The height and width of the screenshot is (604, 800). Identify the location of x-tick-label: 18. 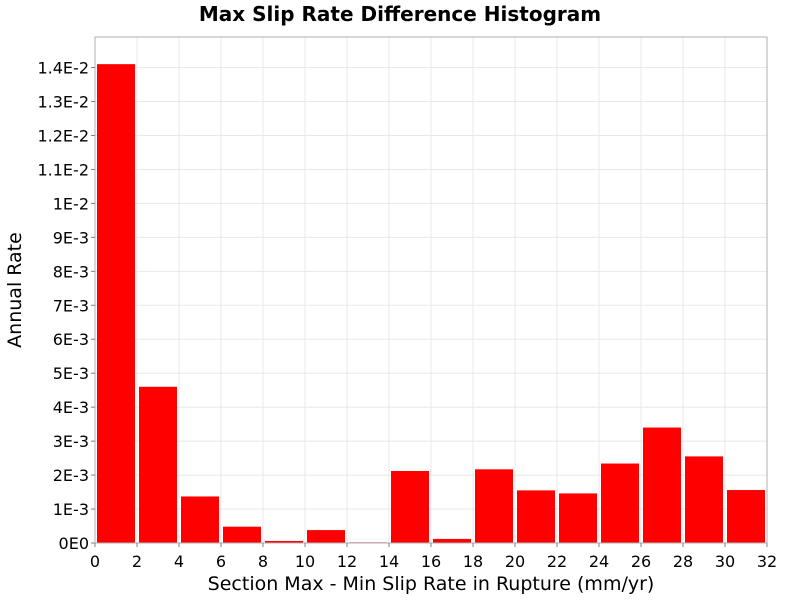
(473, 561).